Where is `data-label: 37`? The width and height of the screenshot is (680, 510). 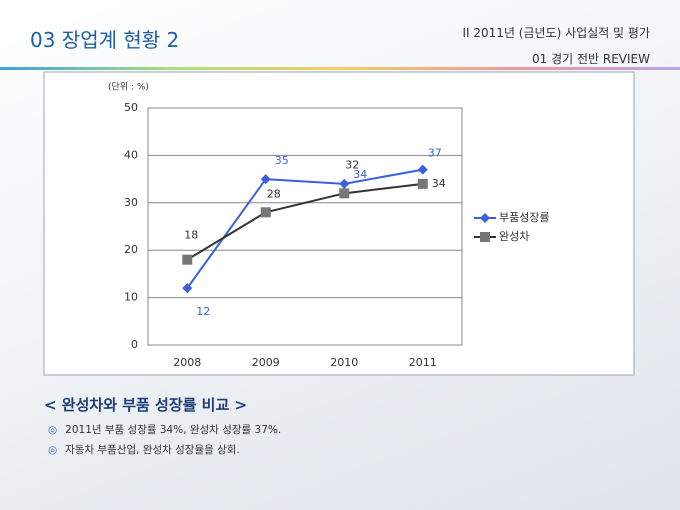 data-label: 37 is located at coordinates (435, 153).